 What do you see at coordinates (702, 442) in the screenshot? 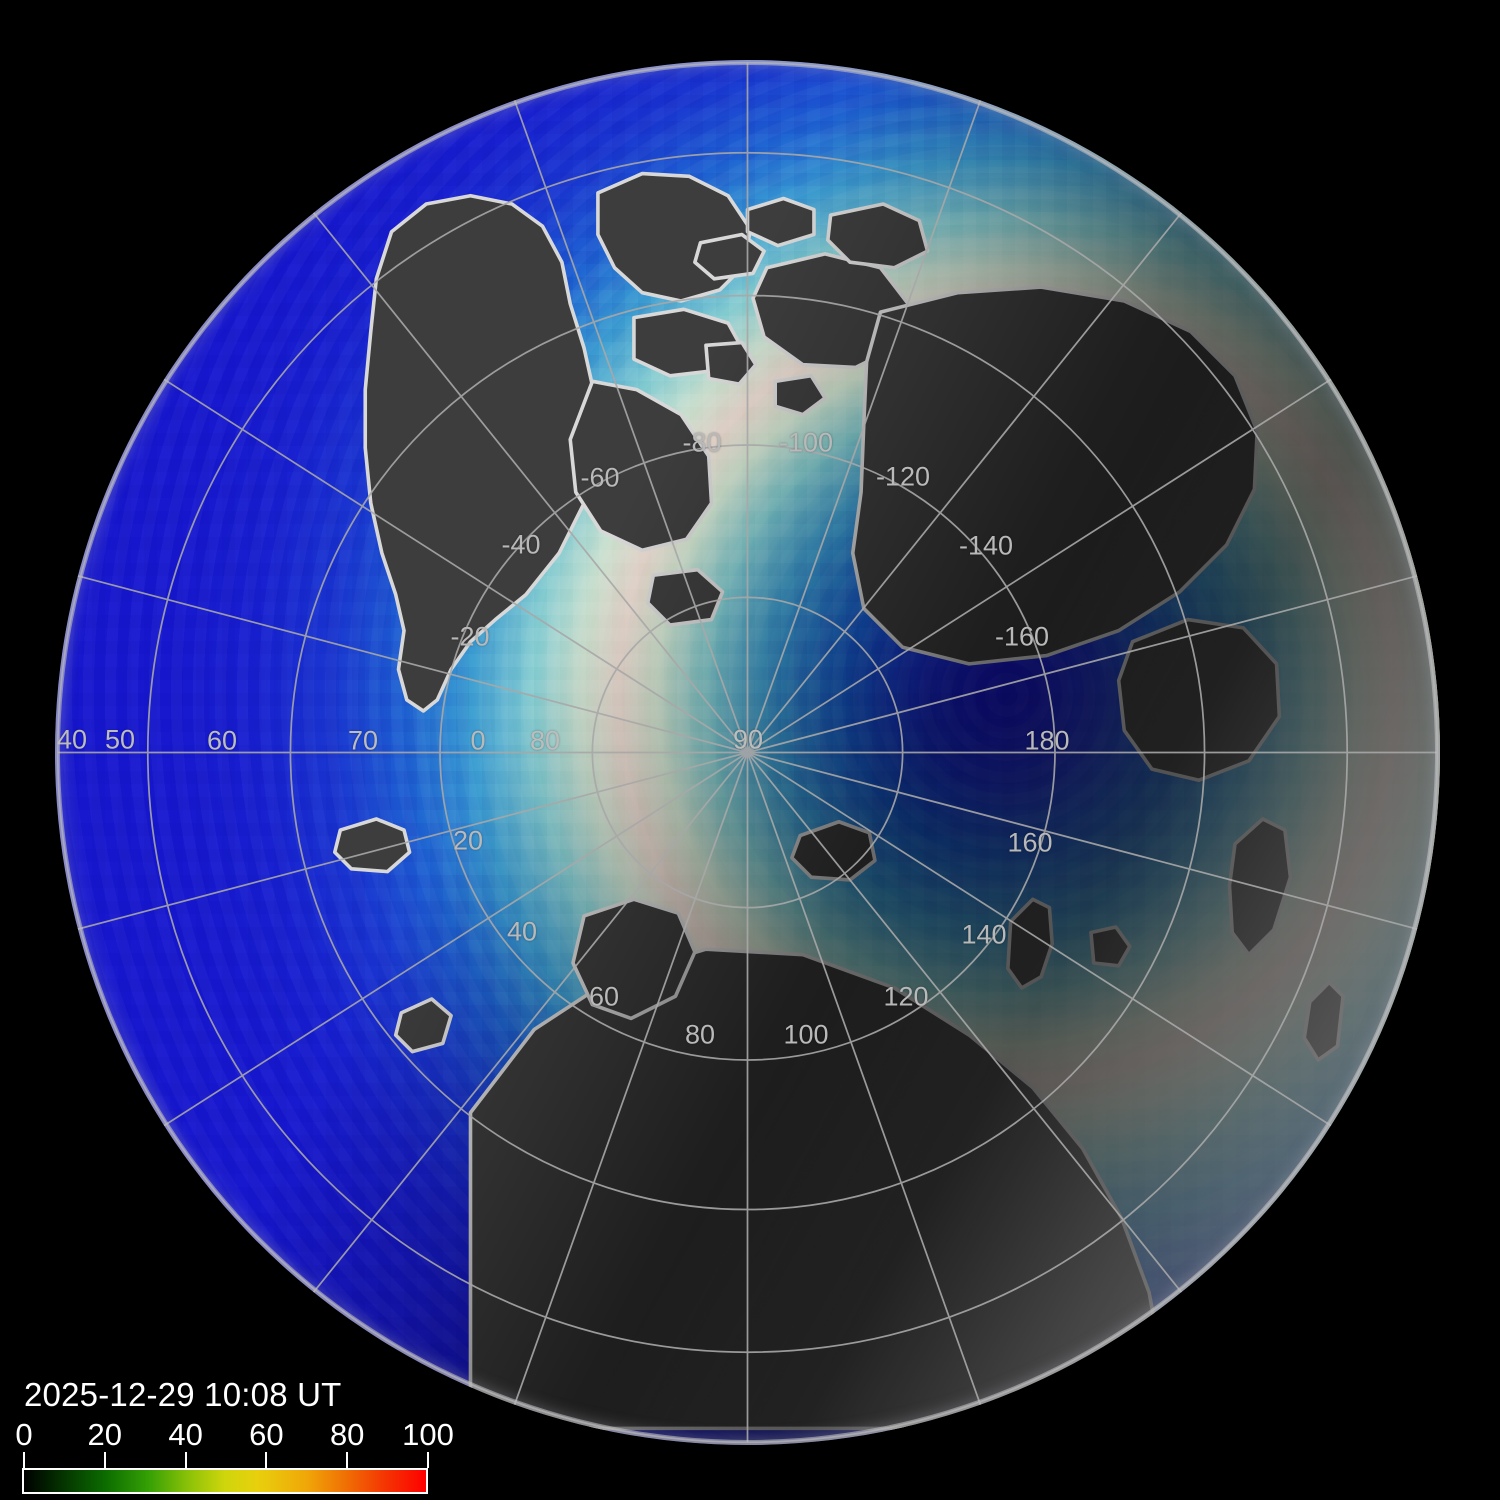
I see `longitude-label-neg80: -80` at bounding box center [702, 442].